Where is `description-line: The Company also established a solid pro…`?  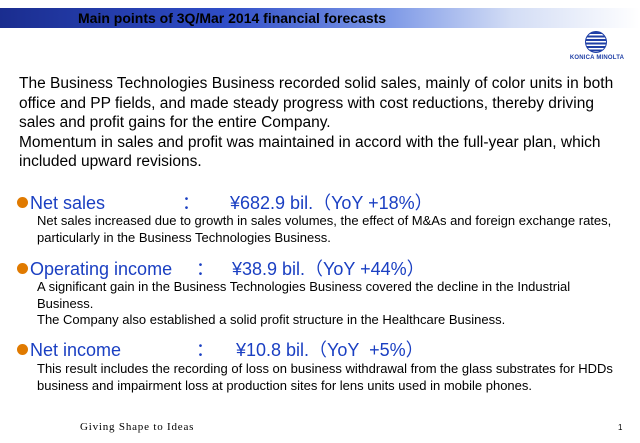 description-line: The Company also established a solid pro… is located at coordinates (271, 319).